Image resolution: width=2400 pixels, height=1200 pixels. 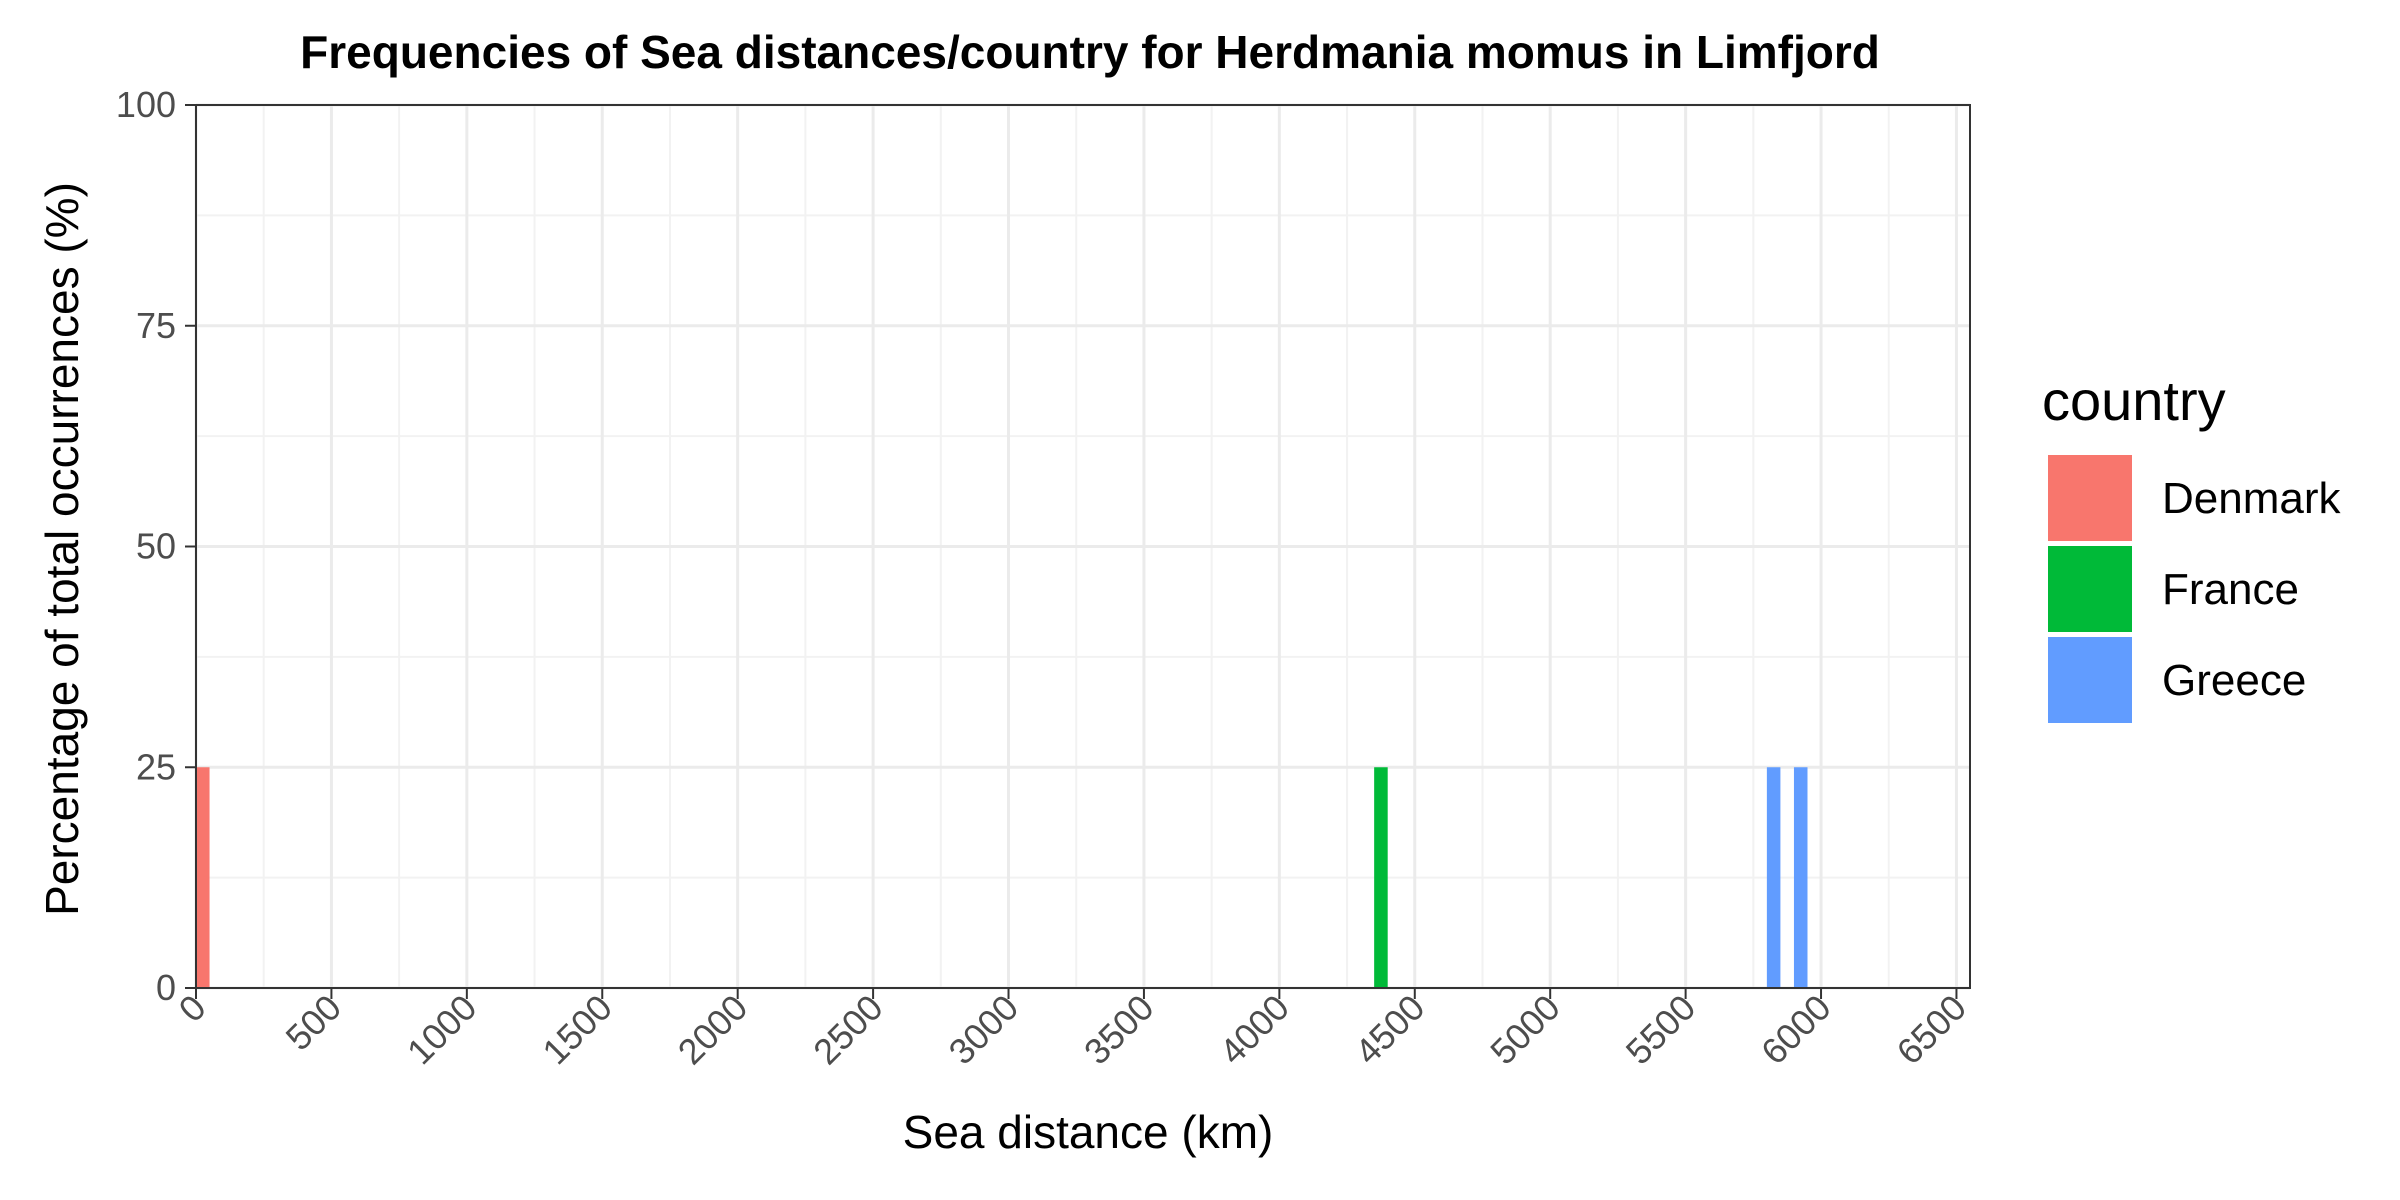 What do you see at coordinates (713, 1030) in the screenshot?
I see `x-tick-label: 2000` at bounding box center [713, 1030].